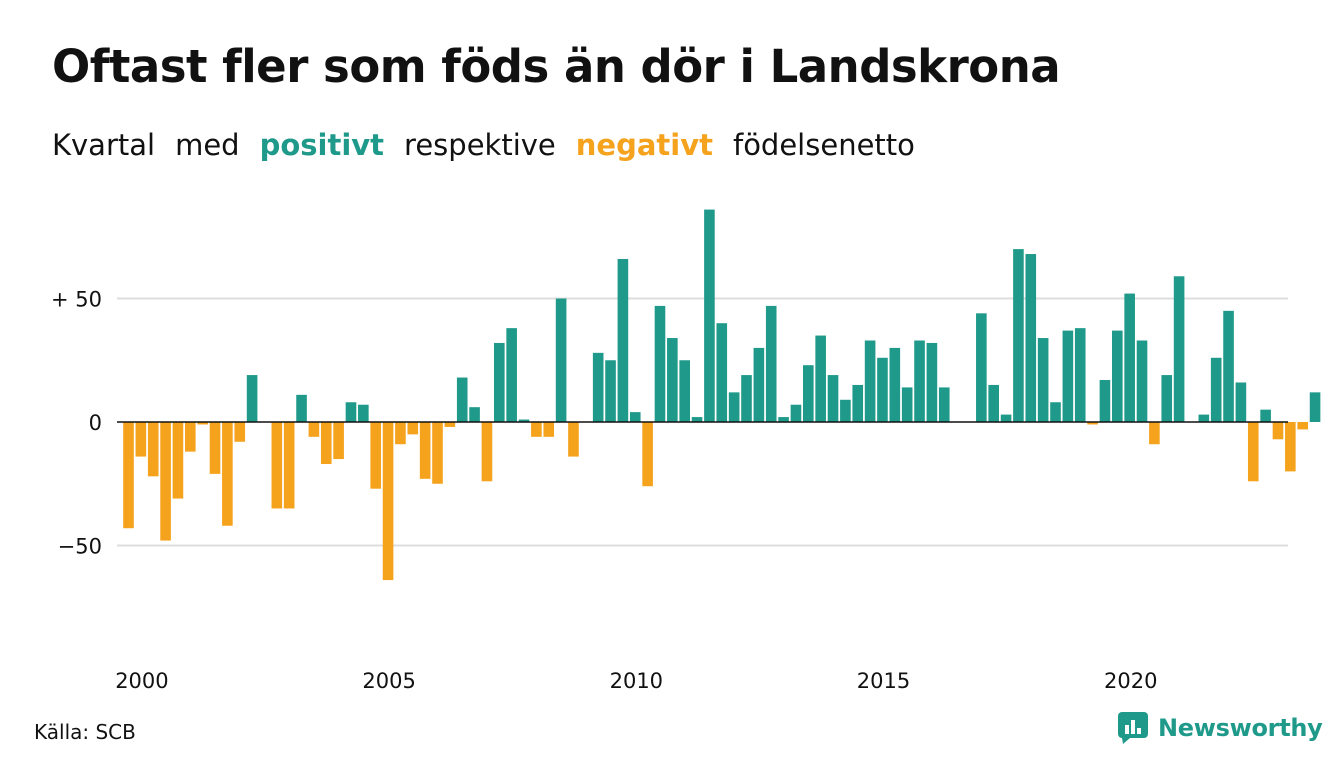  What do you see at coordinates (388, 681) in the screenshot?
I see `x-tick-label: 2005` at bounding box center [388, 681].